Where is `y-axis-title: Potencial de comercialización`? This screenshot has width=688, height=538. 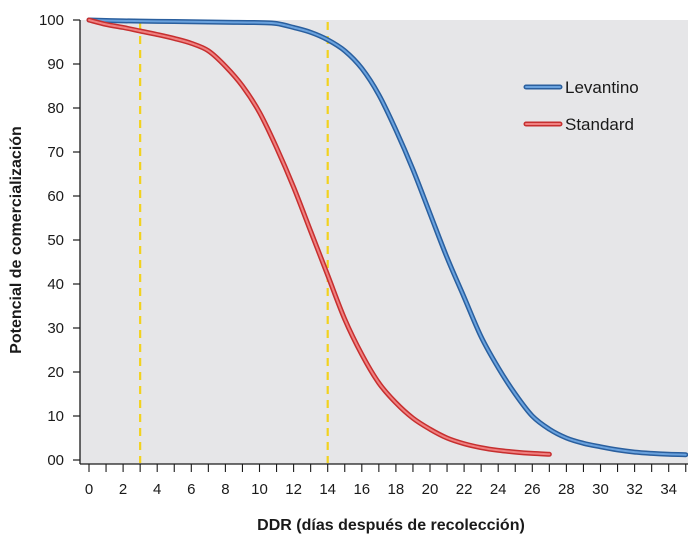 y-axis-title: Potencial de comercialización is located at coordinates (16, 240).